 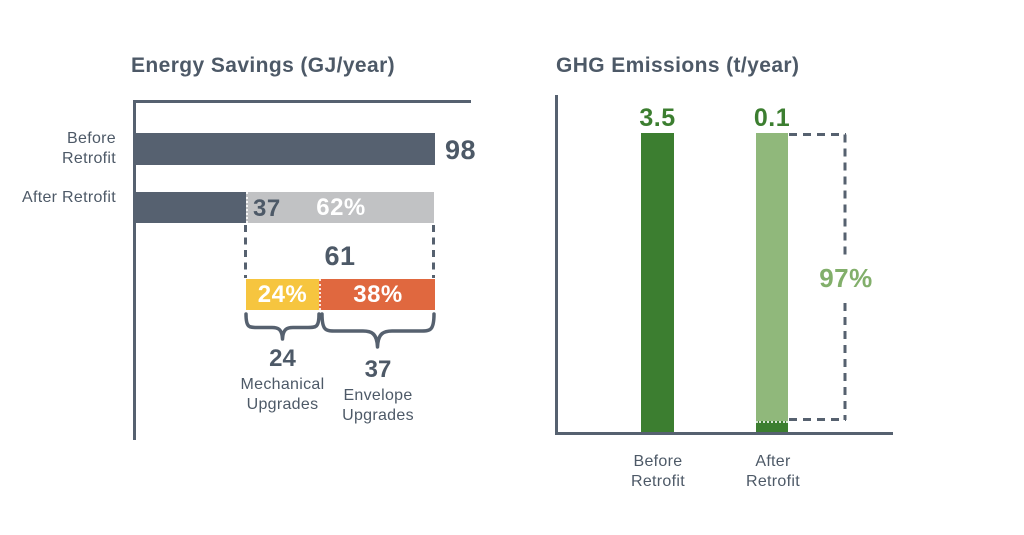 I want to click on ghg-category-before: Before Retrofit, so click(x=658, y=471).